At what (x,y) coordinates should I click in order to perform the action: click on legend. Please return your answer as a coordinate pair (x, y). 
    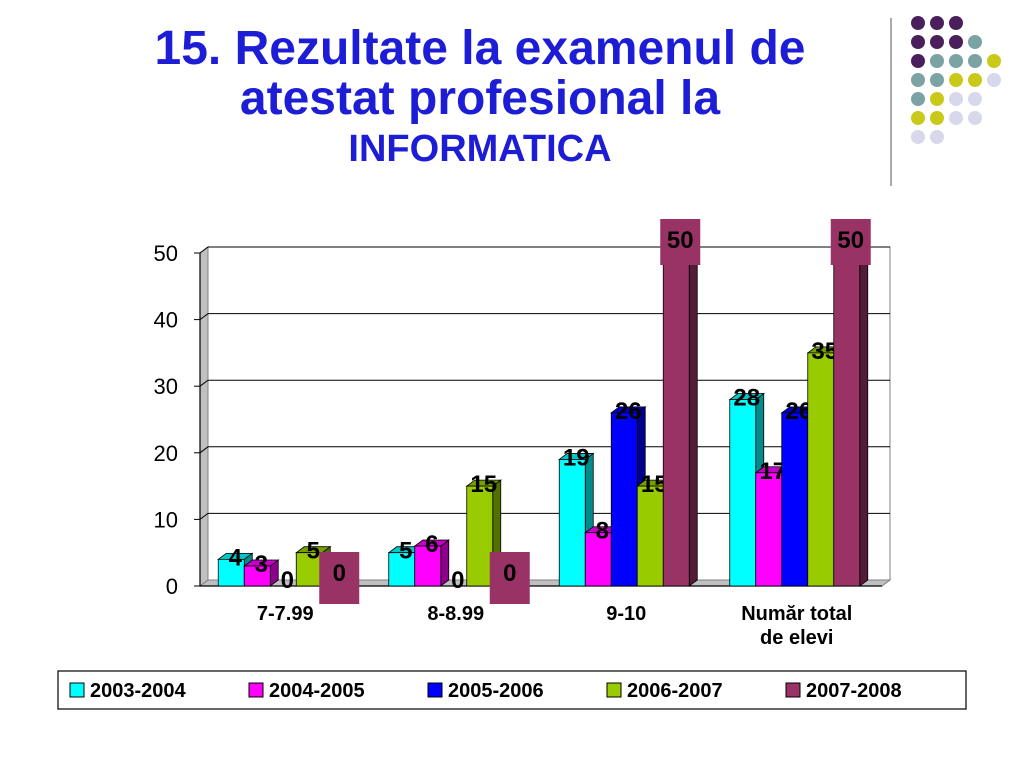
    Looking at the image, I should click on (512, 690).